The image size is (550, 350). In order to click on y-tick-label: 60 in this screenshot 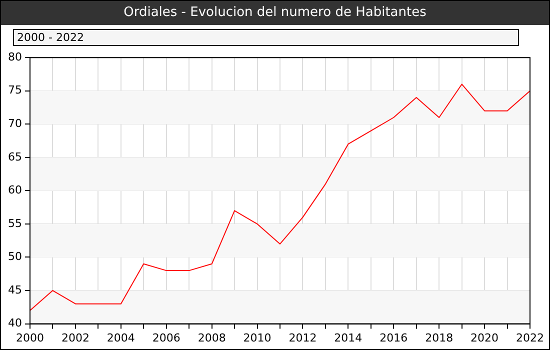, I will do `click(15, 190)`.